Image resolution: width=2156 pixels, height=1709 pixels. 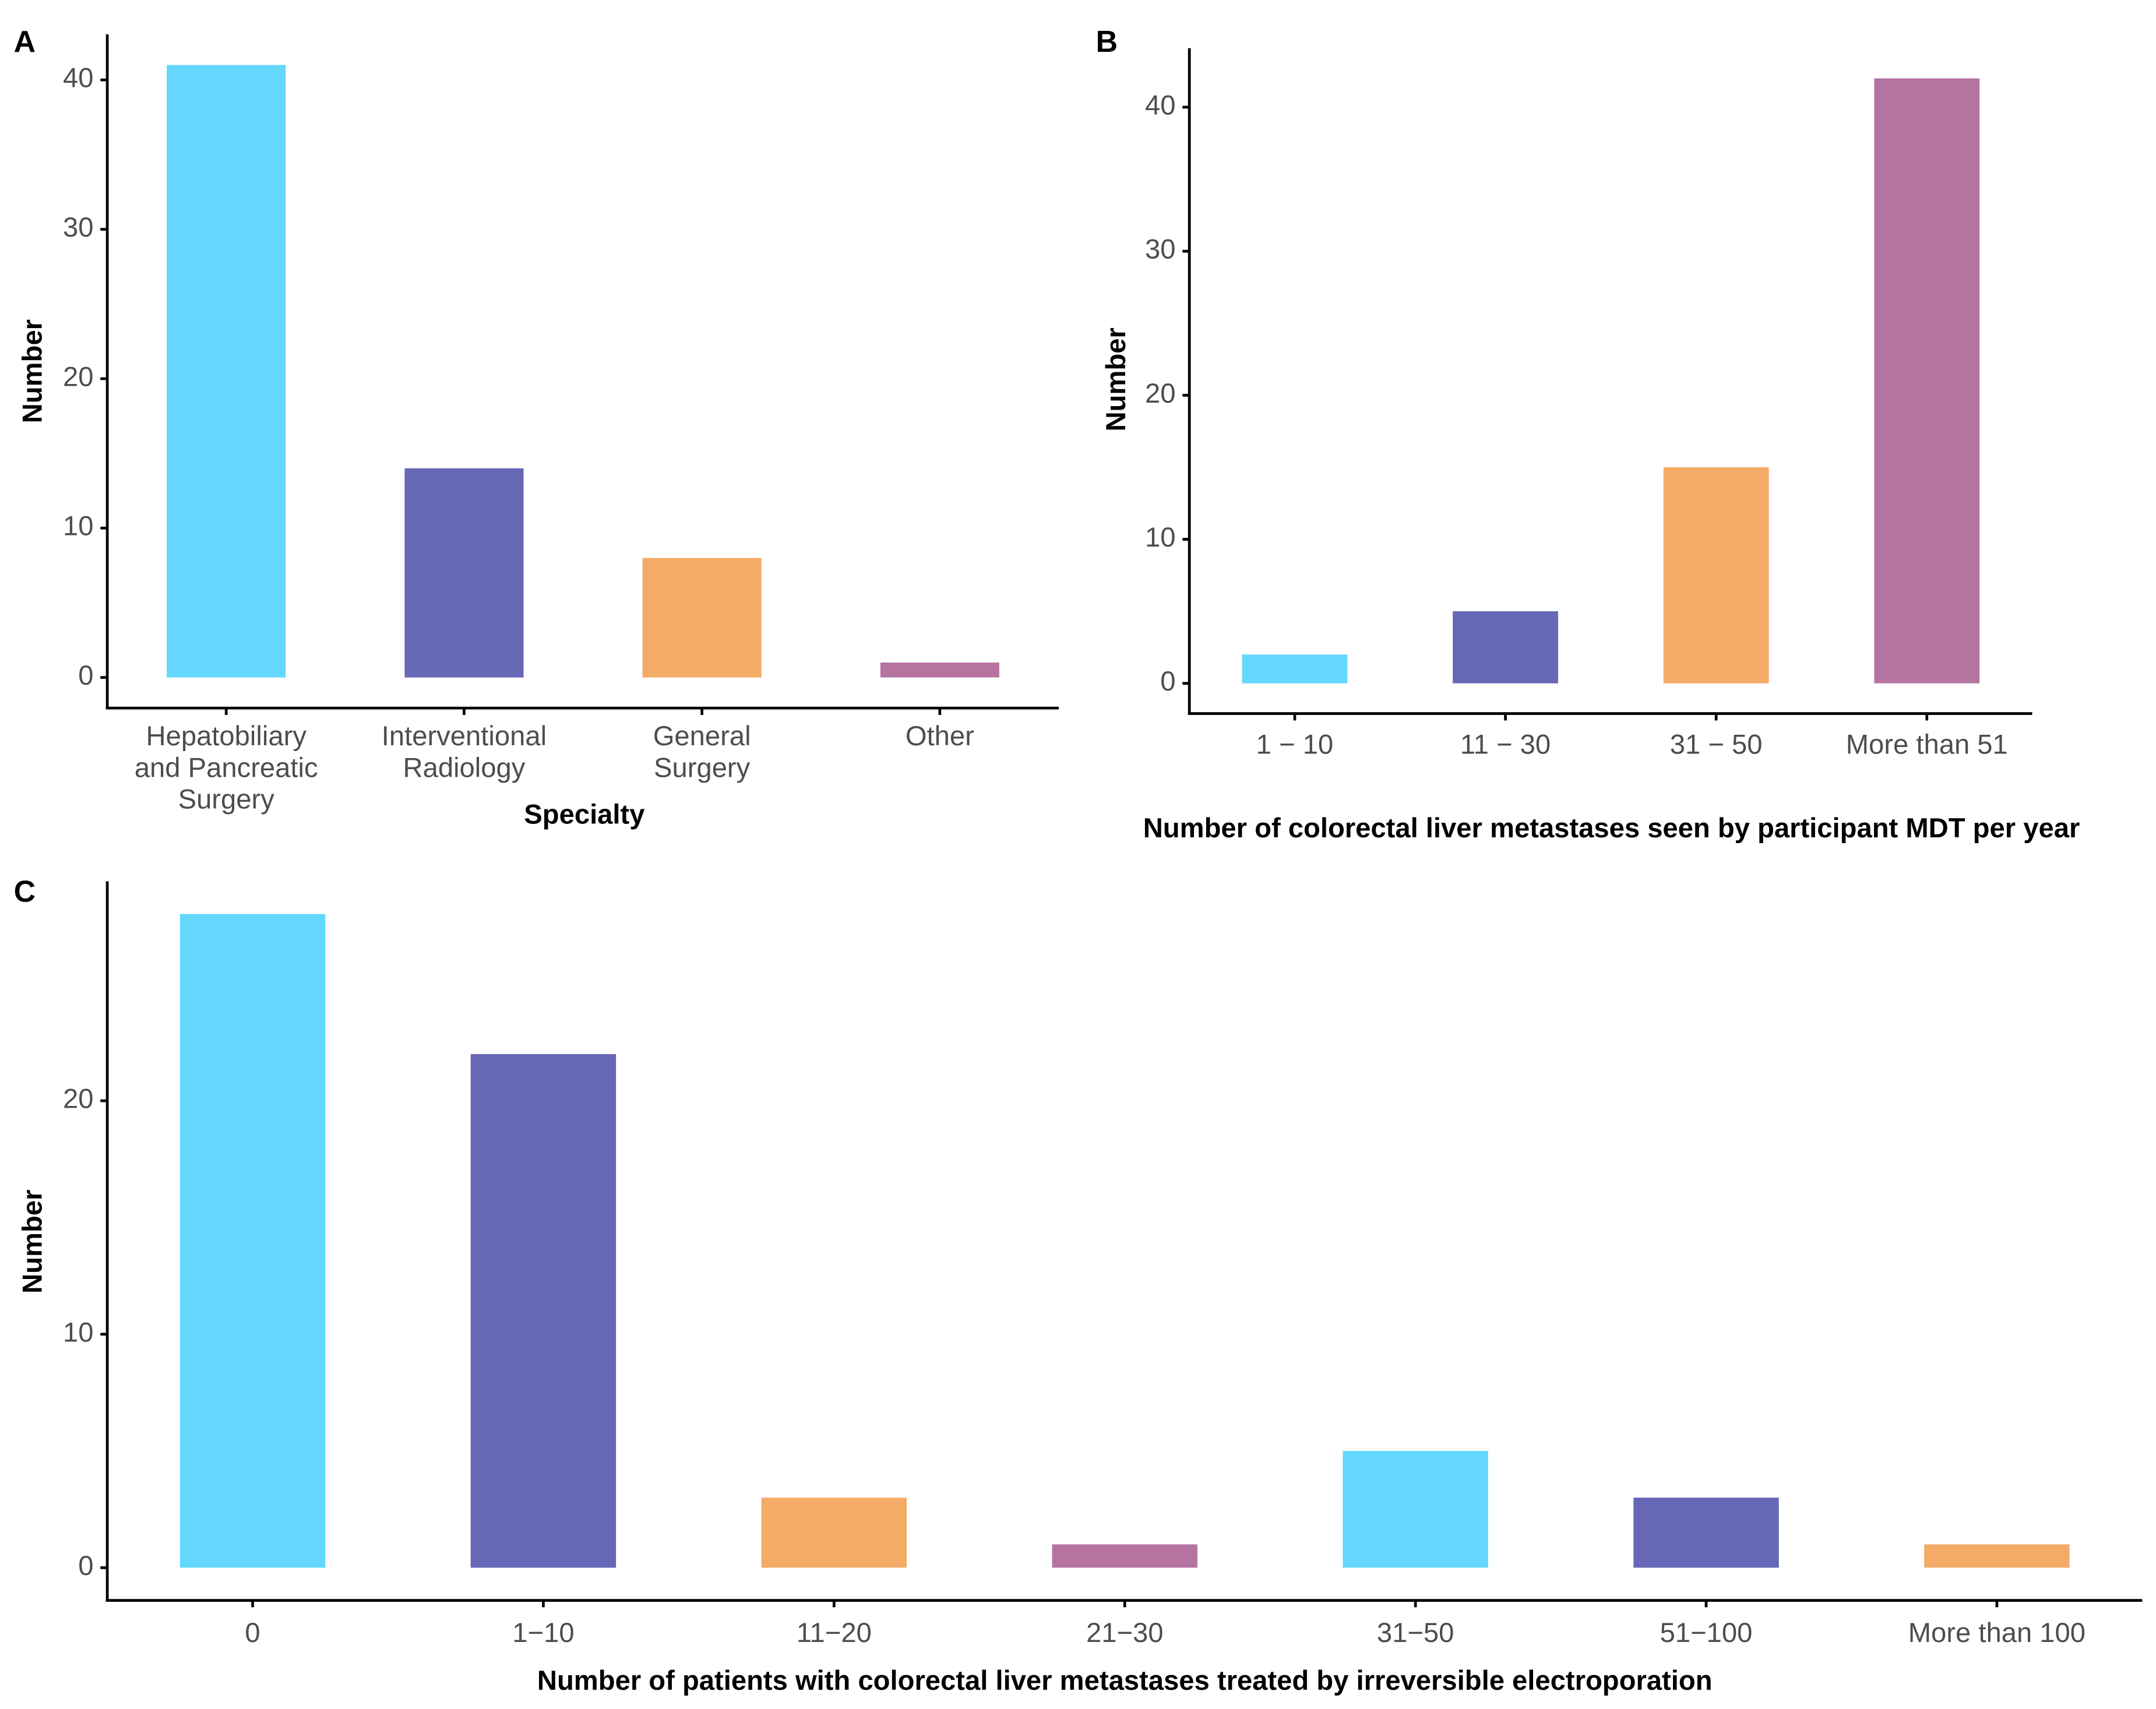 I want to click on x-tick-label-line: and Pancreatic, so click(x=227, y=768).